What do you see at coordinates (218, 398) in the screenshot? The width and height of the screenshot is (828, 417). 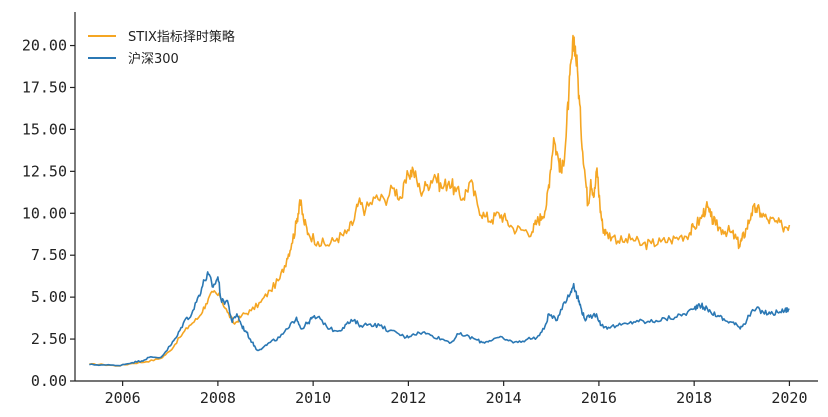 I see `x-tick-label: 2008` at bounding box center [218, 398].